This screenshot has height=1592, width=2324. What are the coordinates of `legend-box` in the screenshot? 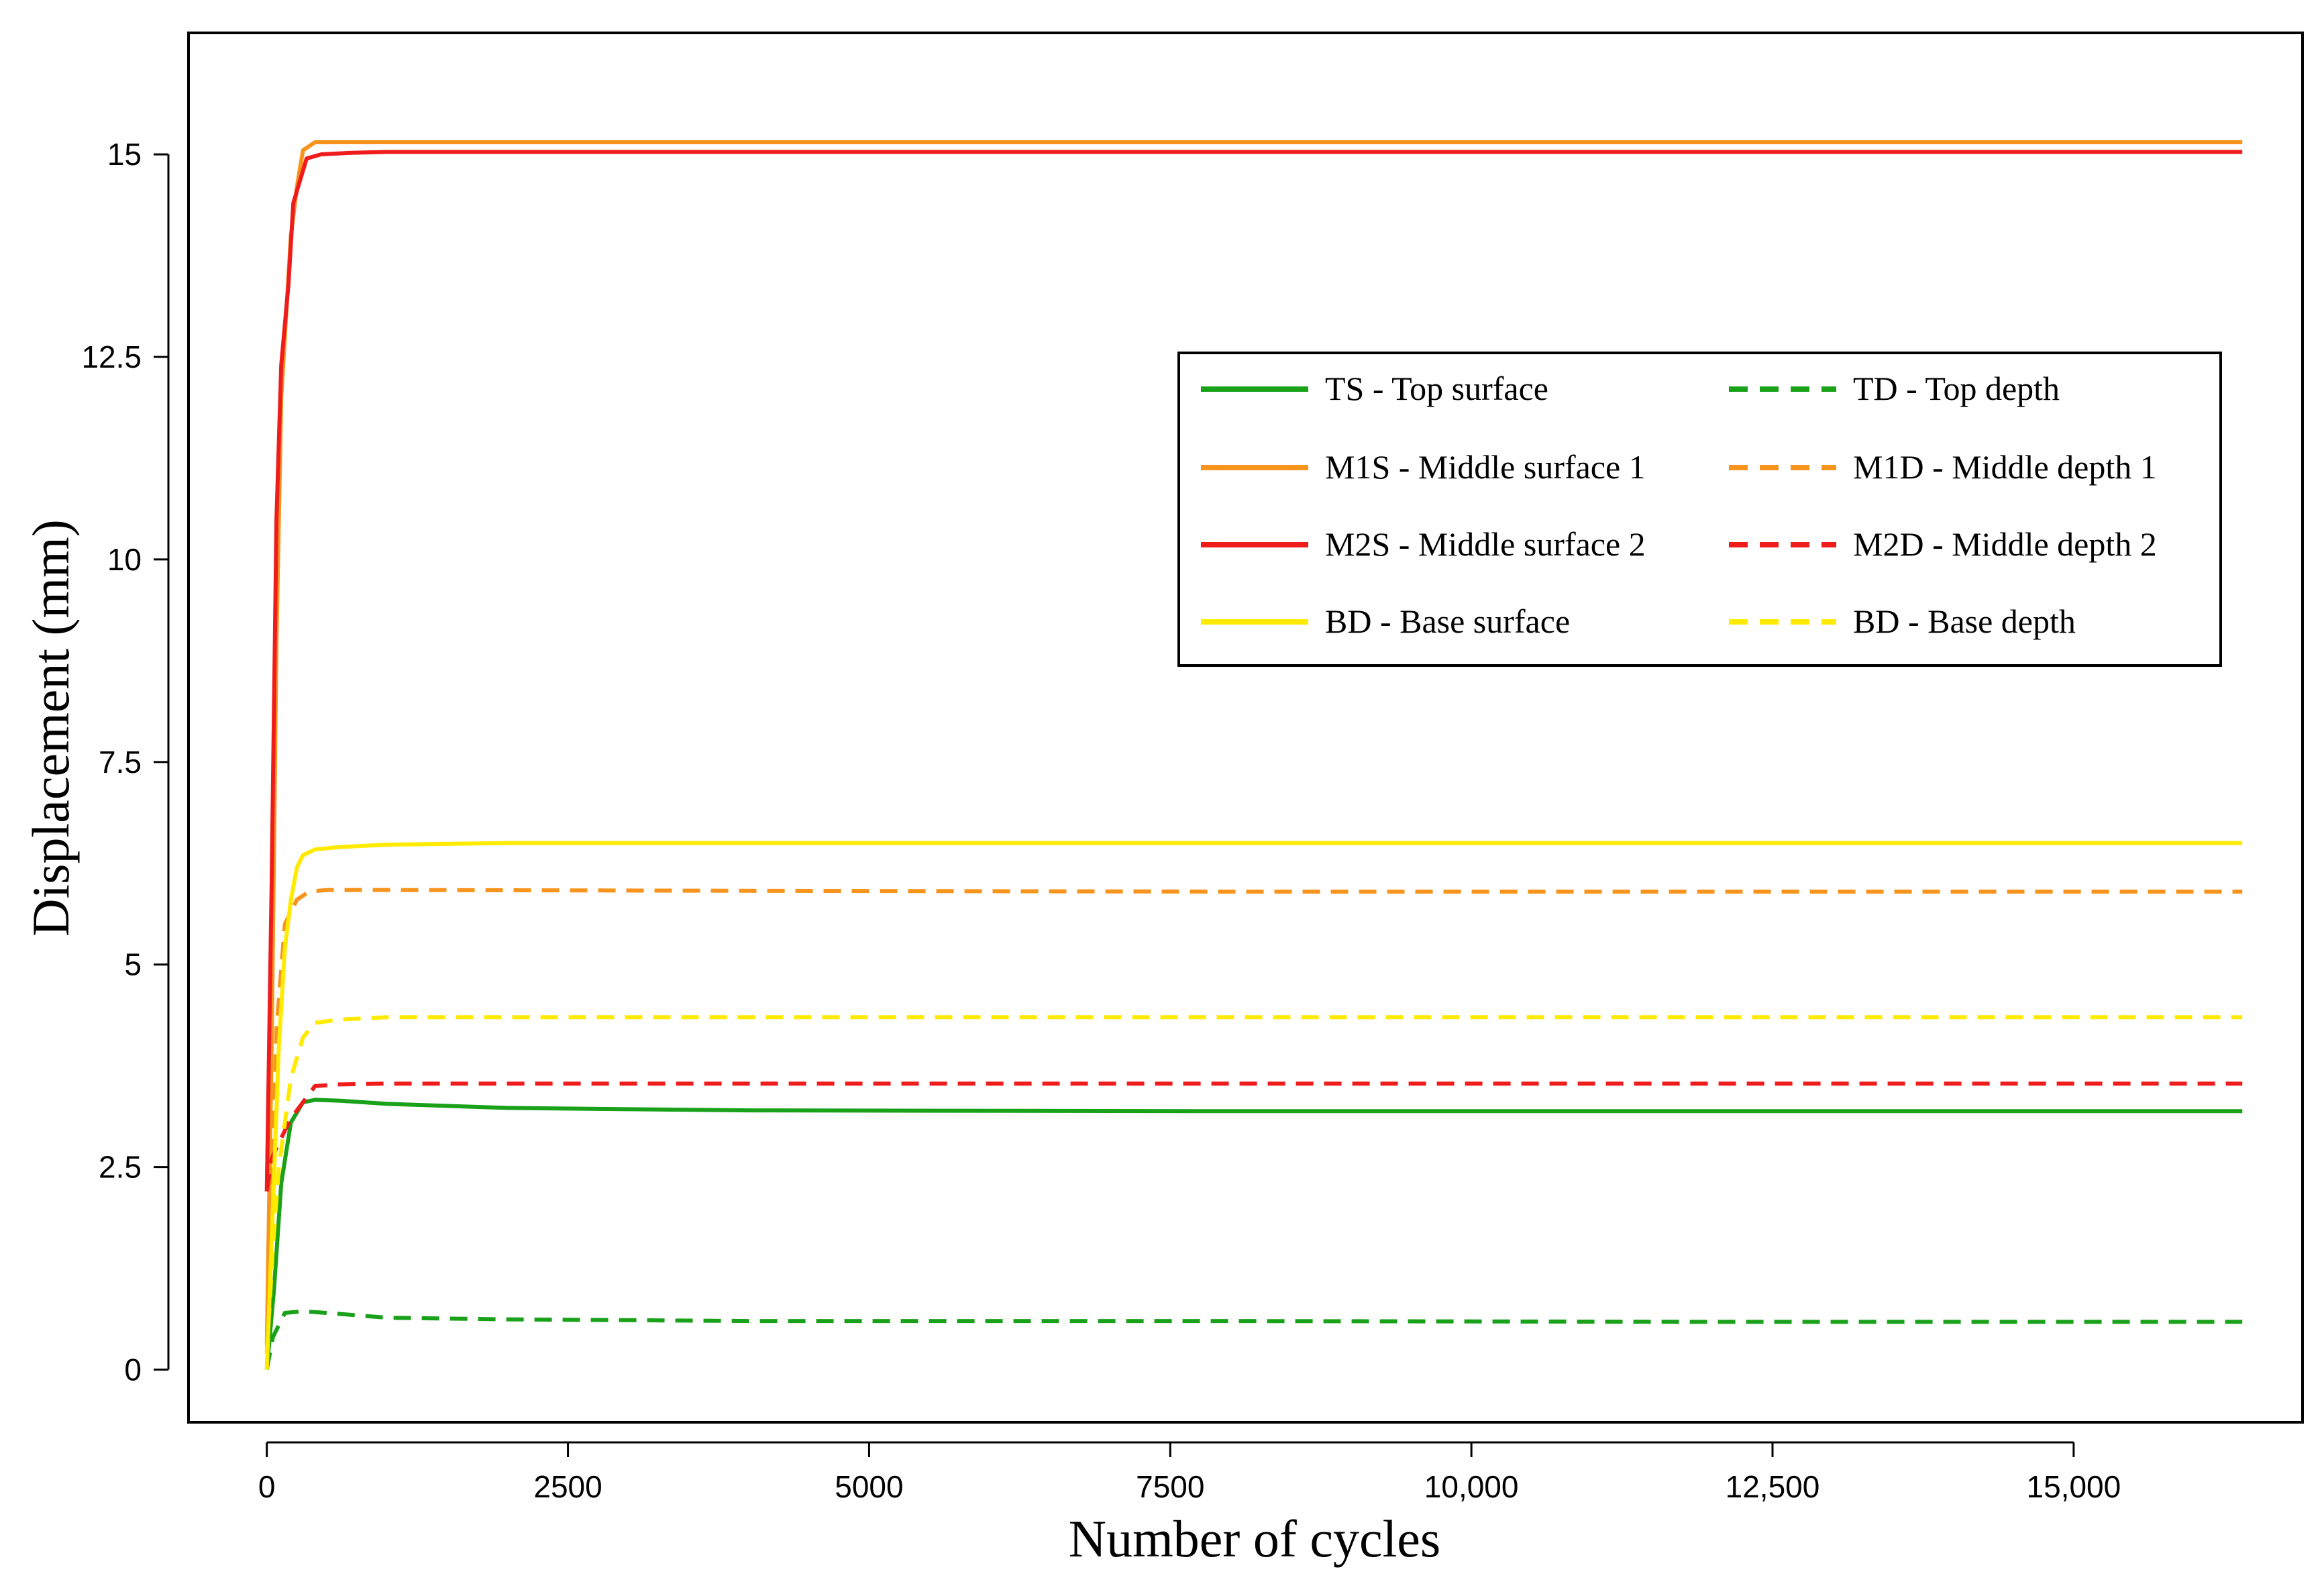 It's located at (1700, 509).